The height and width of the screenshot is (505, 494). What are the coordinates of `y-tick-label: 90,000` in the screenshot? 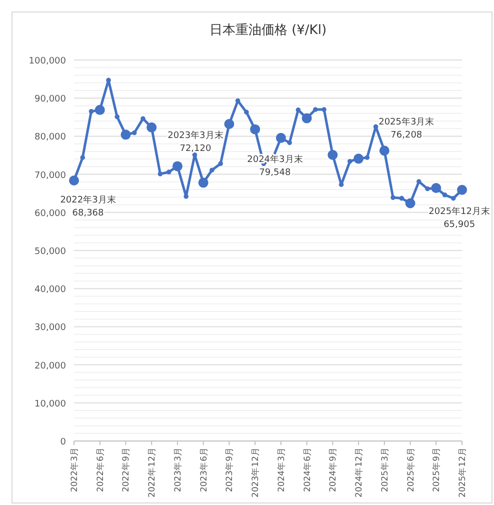 It's located at (50, 99).